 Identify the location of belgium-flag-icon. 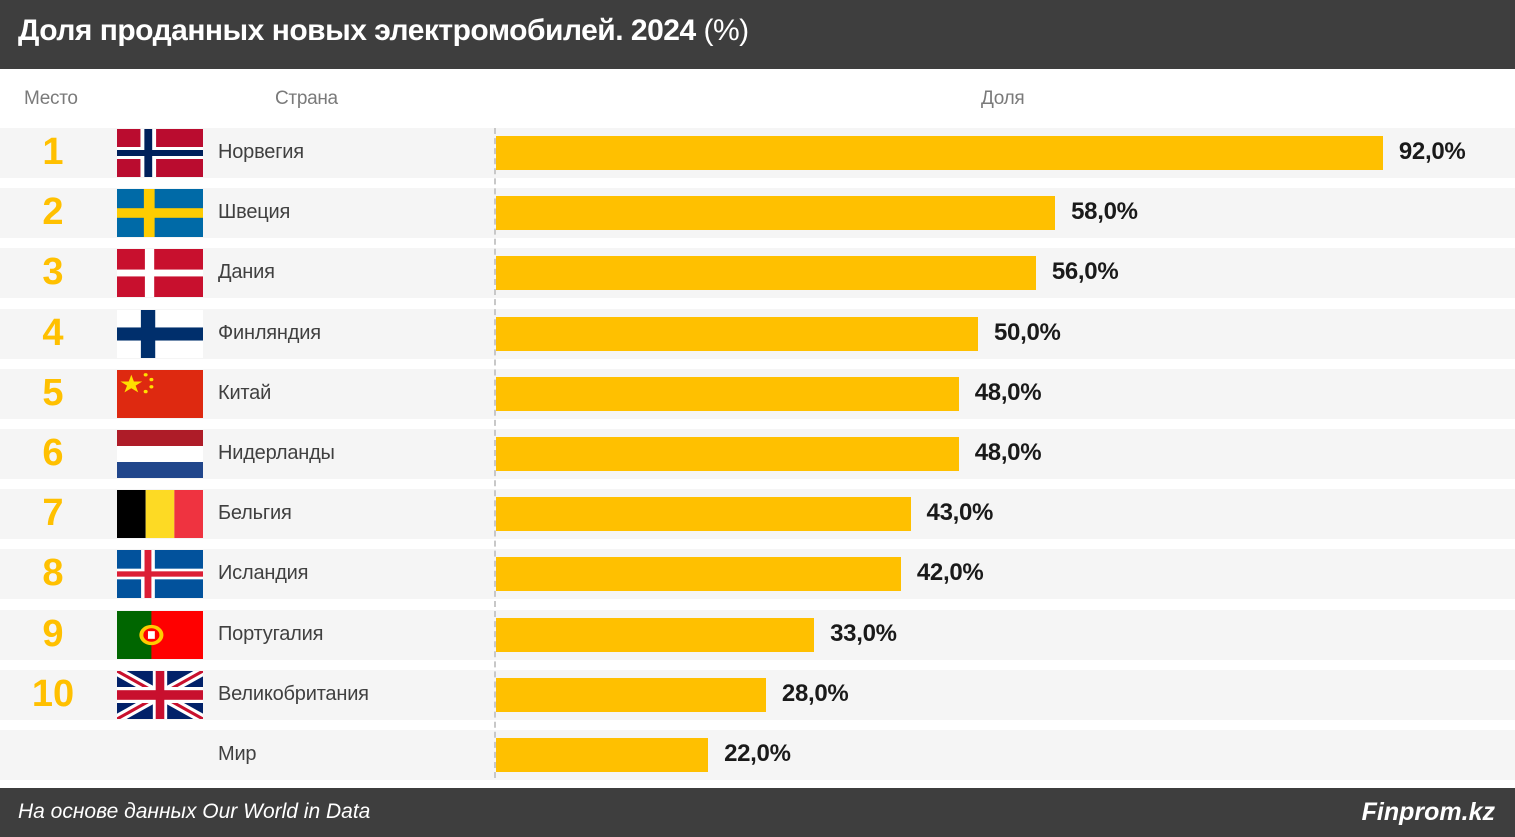
(160, 514).